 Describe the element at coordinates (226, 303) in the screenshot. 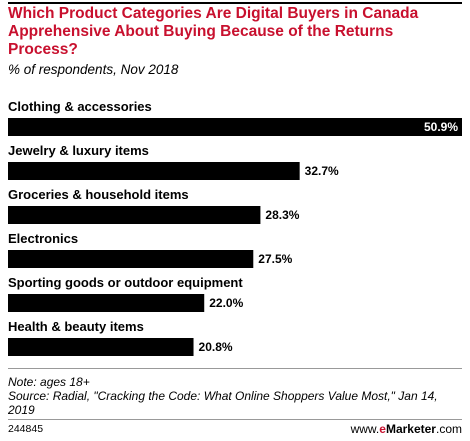

I see `value-label: 22.0%` at that location.